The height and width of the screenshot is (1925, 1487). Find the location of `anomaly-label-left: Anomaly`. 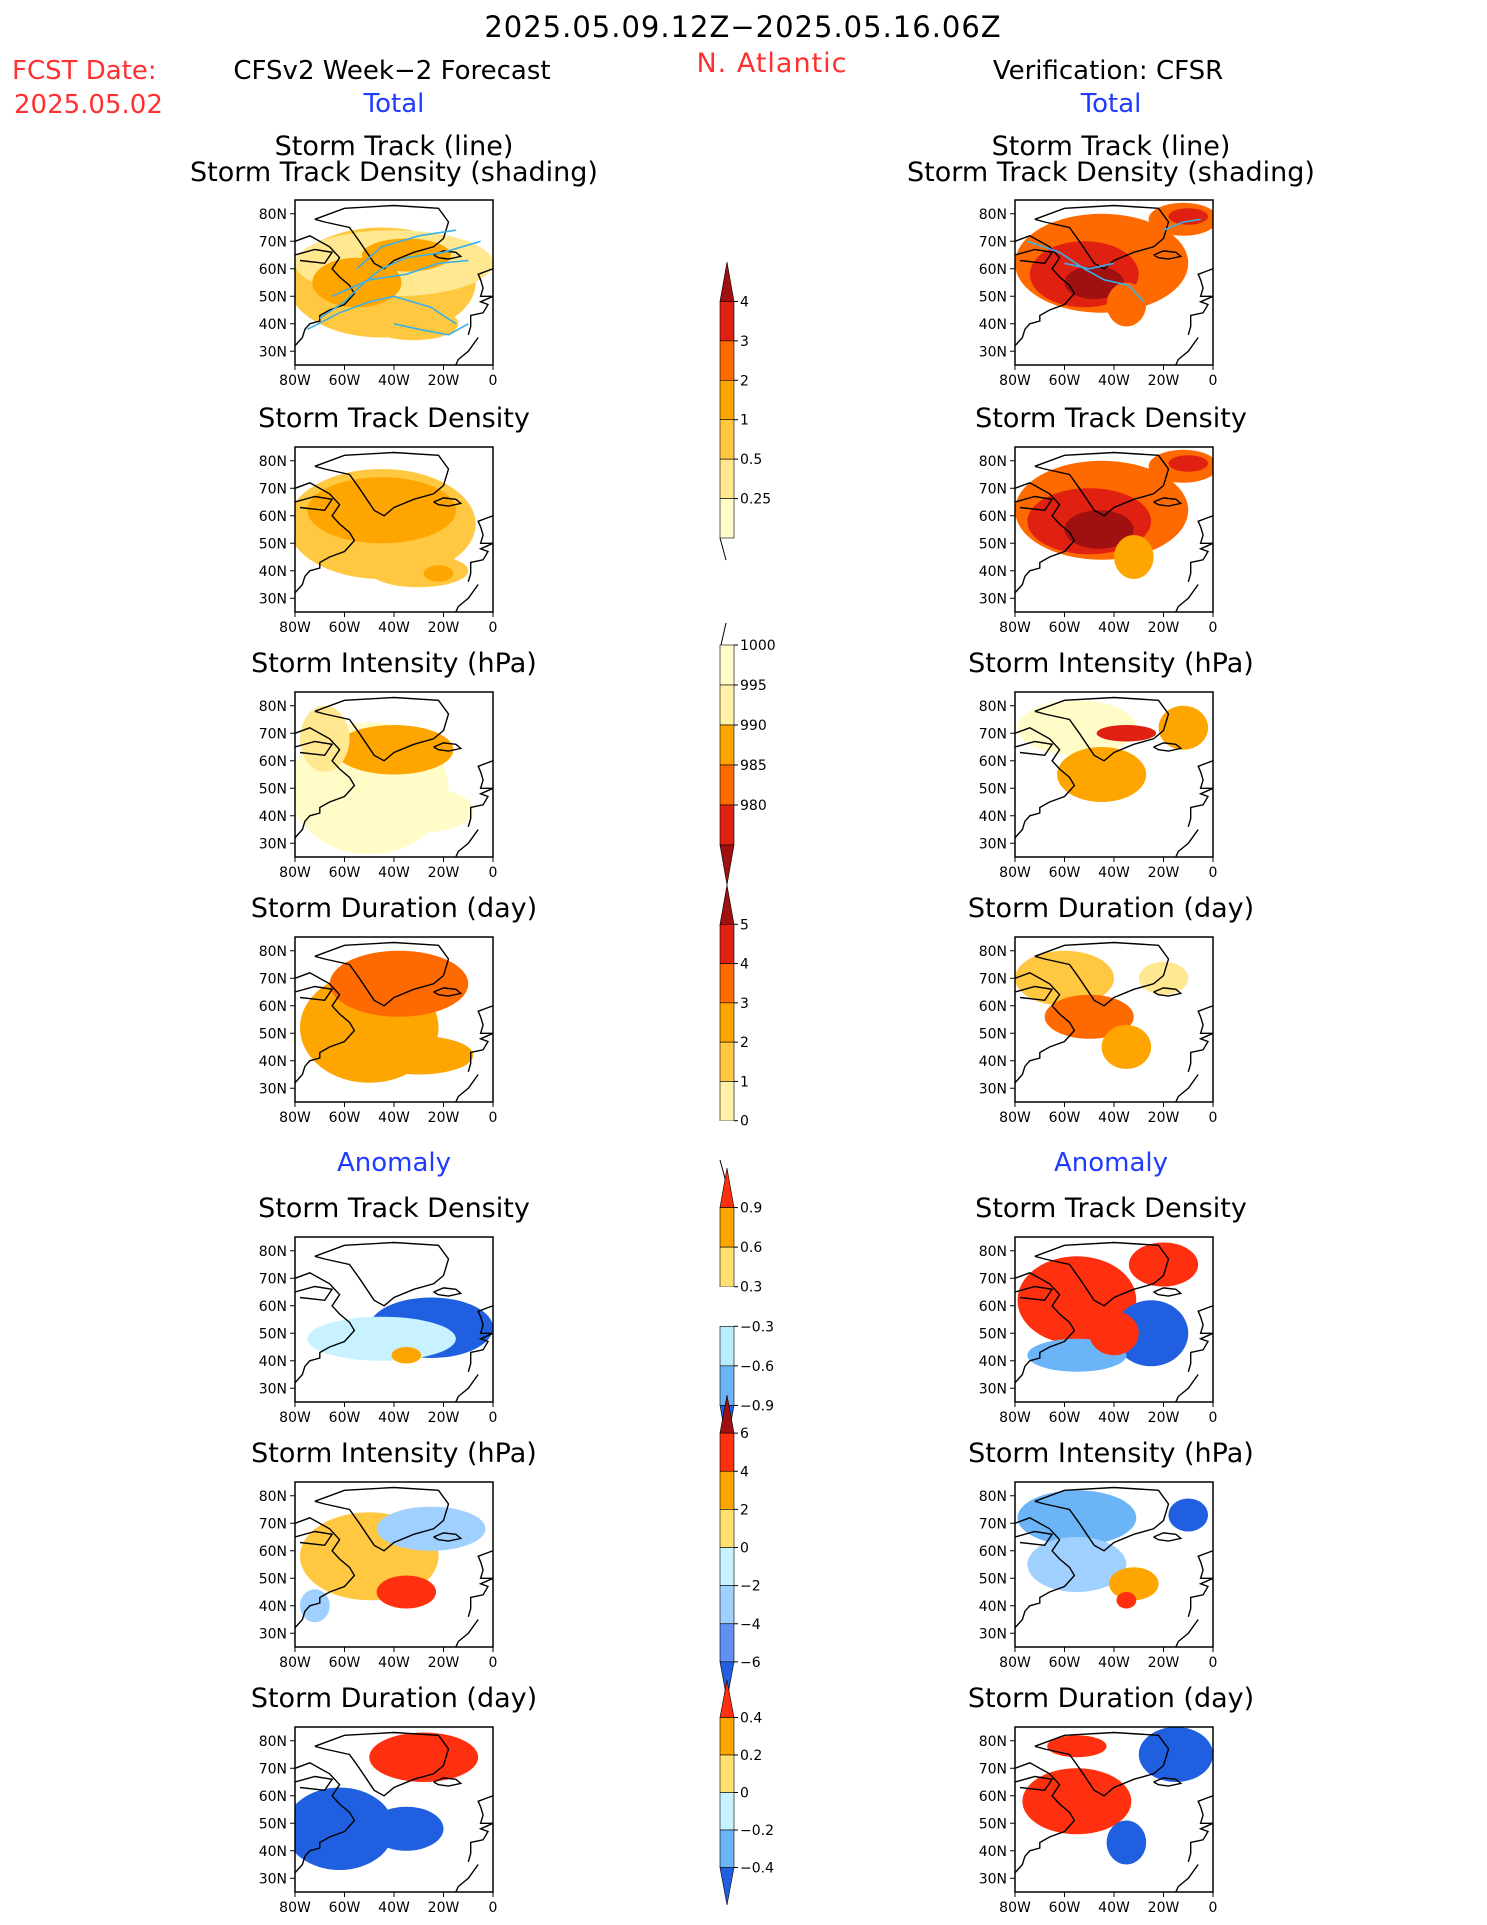

anomaly-label-left: Anomaly is located at coordinates (394, 1163).